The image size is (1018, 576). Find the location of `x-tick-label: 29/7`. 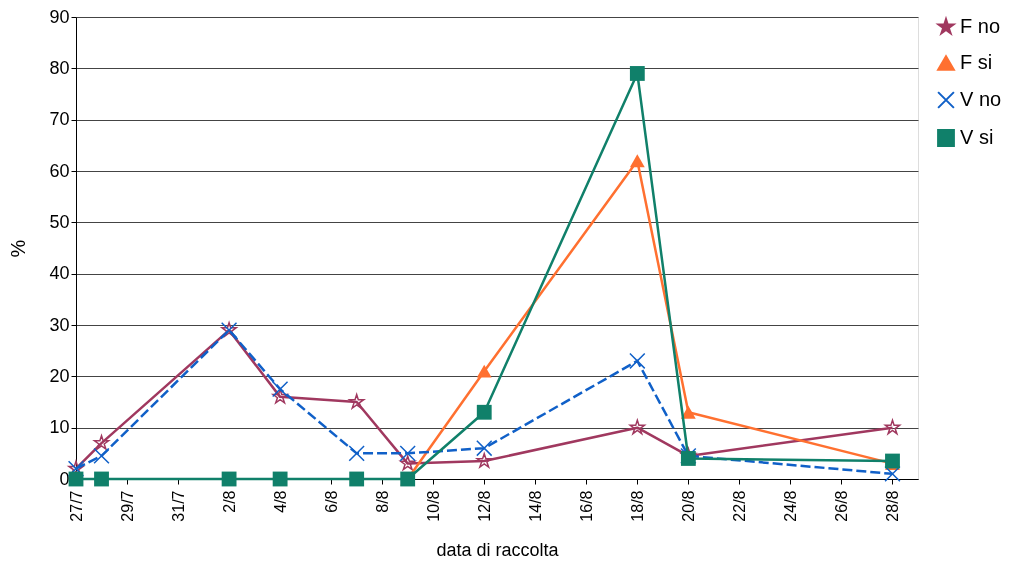

x-tick-label: 29/7 is located at coordinates (127, 506).